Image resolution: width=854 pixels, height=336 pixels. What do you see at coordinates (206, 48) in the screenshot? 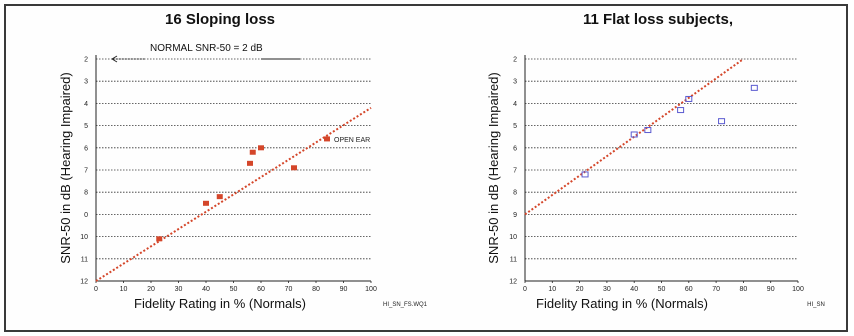
I see `reference-note: NORMAL SNR-50 = 2 dB` at bounding box center [206, 48].